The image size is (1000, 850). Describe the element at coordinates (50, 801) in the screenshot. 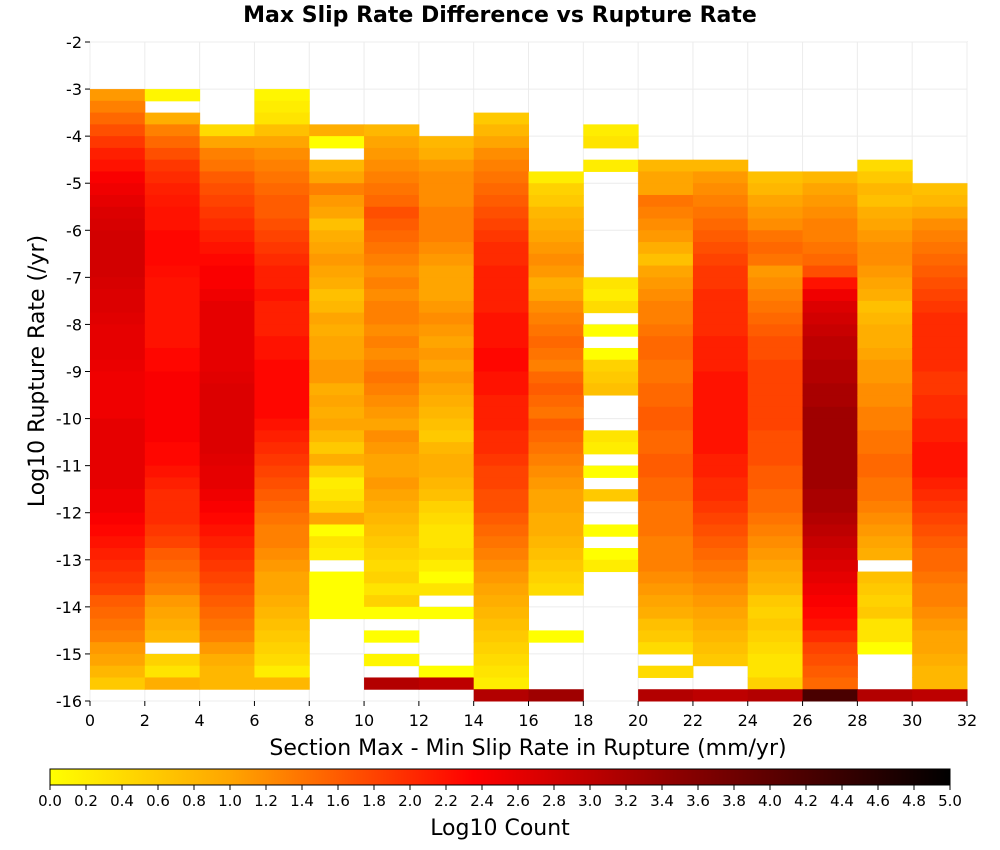

I see `colorbar-tick-label: 0.0` at that location.